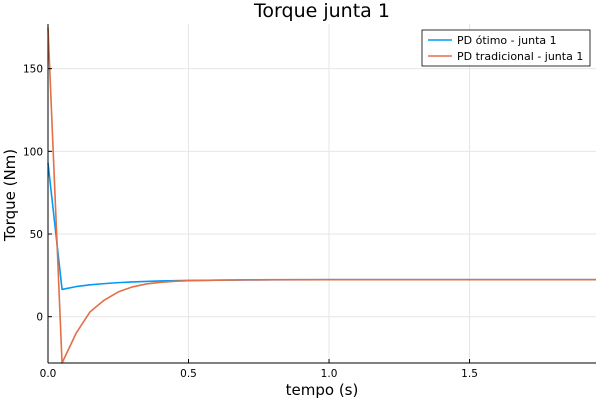 The image size is (600, 400). Describe the element at coordinates (507, 40) in the screenshot. I see `legend-label-series-1: PD ótimo - junta 1` at that location.